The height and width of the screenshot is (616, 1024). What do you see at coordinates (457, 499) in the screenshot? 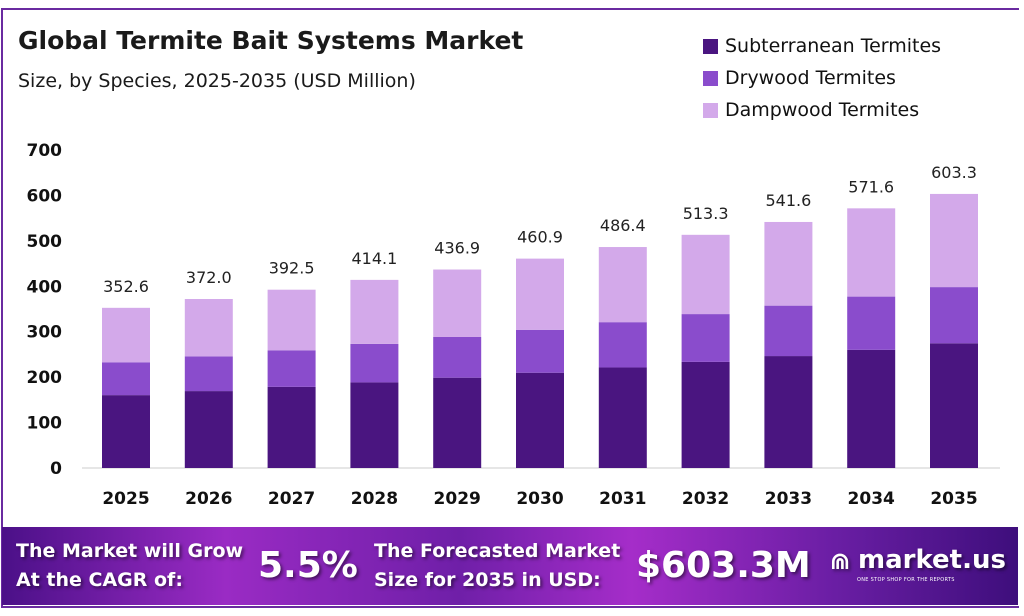
I see `x-tick-label: 2029` at bounding box center [457, 499].